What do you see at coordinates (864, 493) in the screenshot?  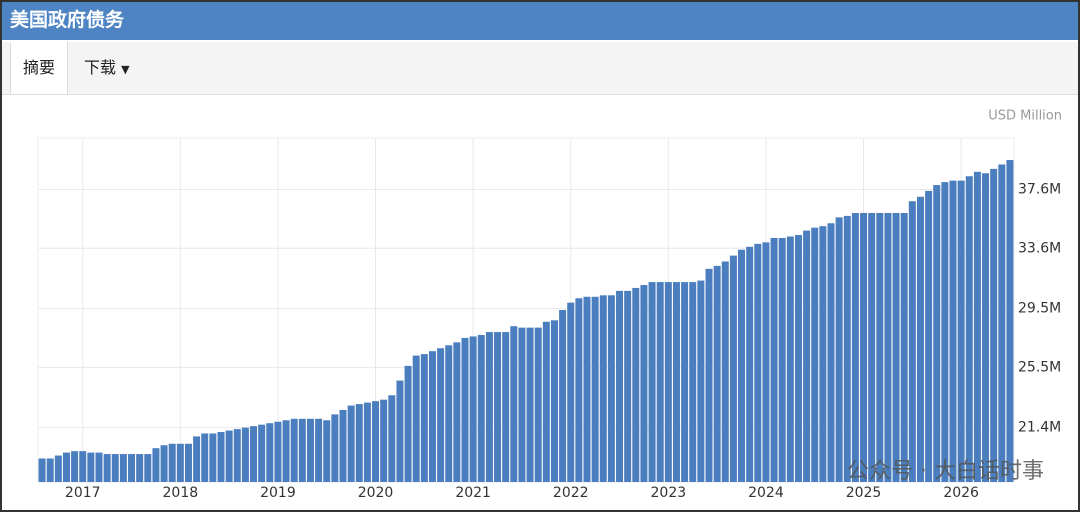 I see `x-tick-label: 2025` at bounding box center [864, 493].